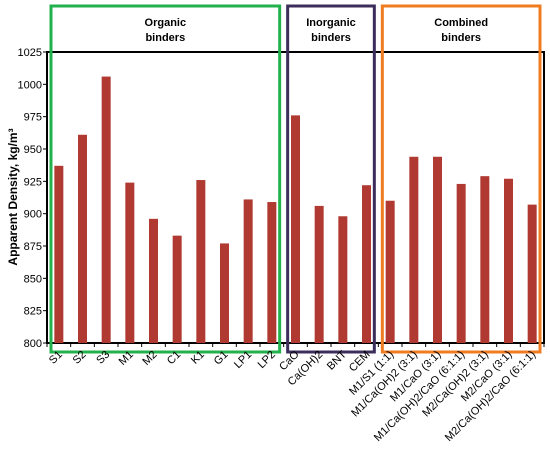  What do you see at coordinates (331, 179) in the screenshot?
I see `group-box-inorganic` at bounding box center [331, 179].